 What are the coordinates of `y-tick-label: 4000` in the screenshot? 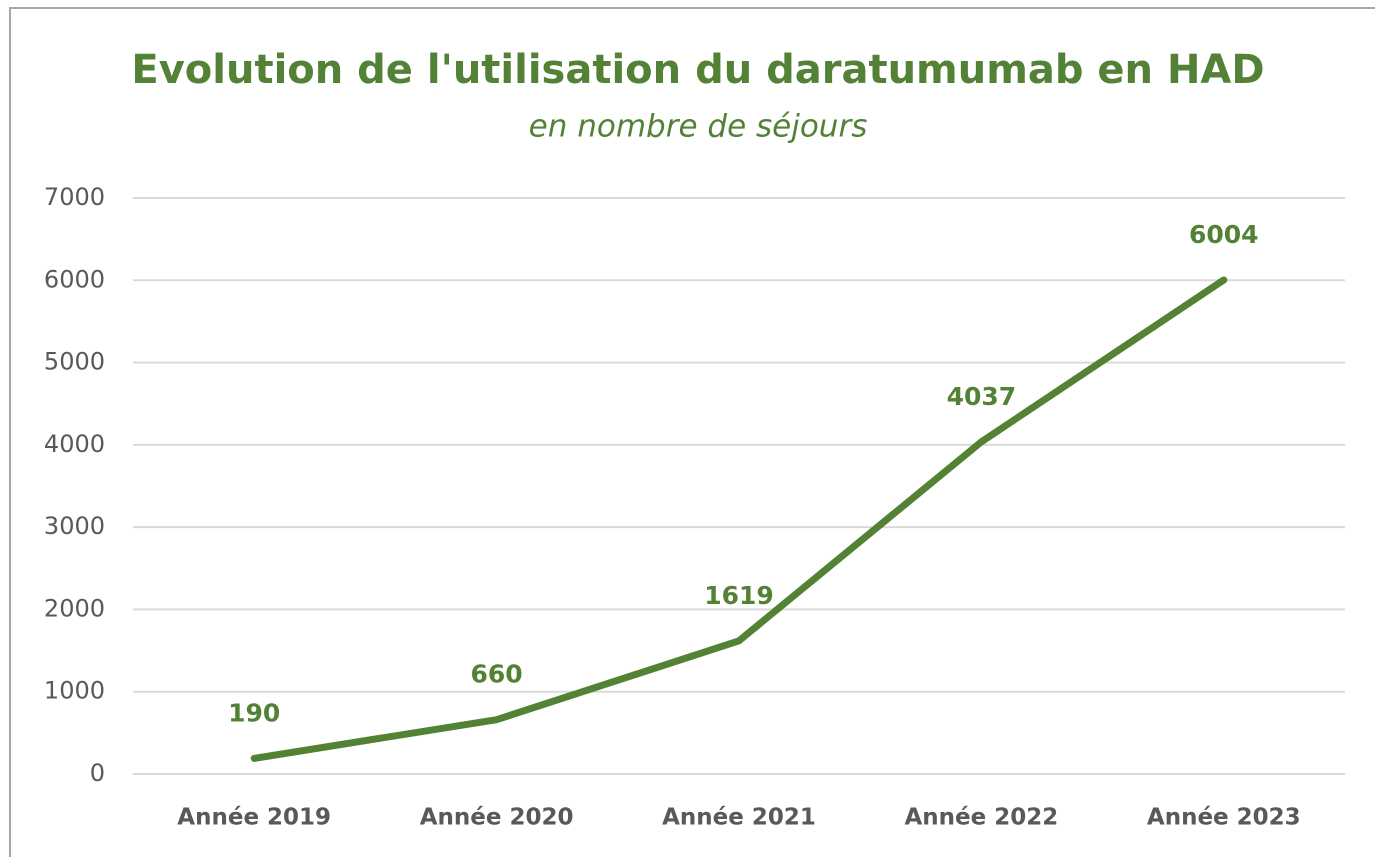 It's located at (74, 444).